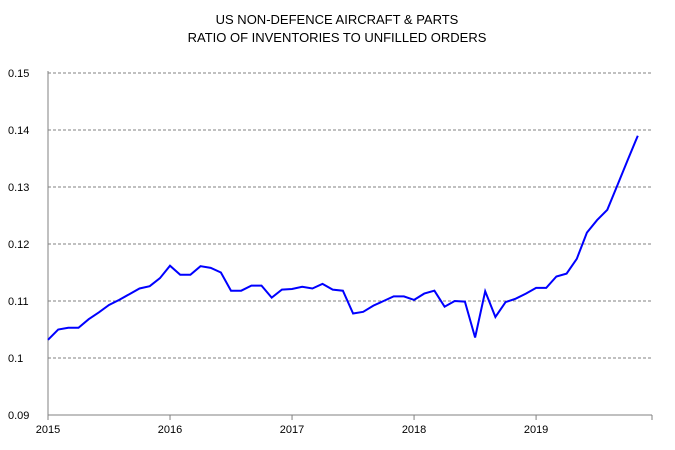  What do you see at coordinates (18, 131) in the screenshot?
I see `y-tick-label: 0.14` at bounding box center [18, 131].